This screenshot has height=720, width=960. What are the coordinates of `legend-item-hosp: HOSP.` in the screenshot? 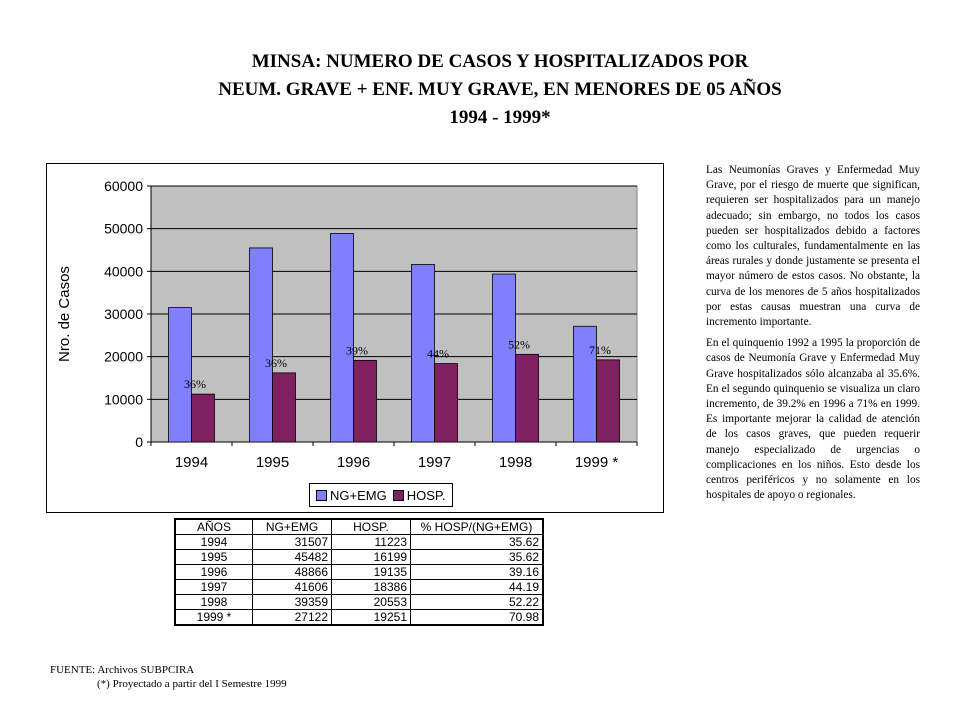 It's located at (419, 495).